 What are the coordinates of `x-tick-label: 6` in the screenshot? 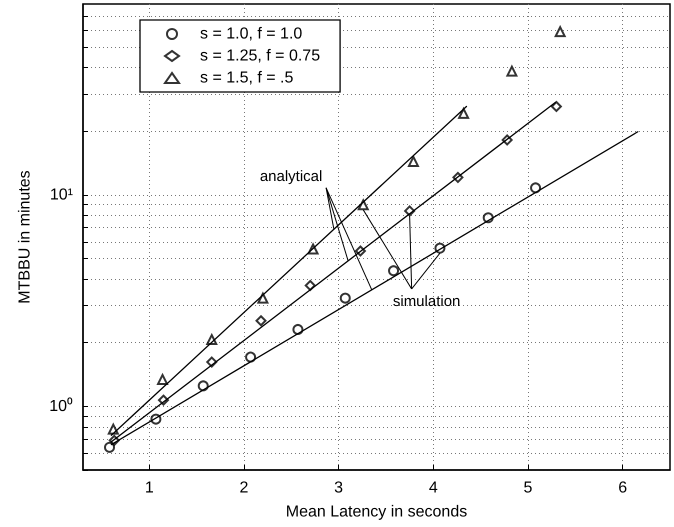 It's located at (623, 488).